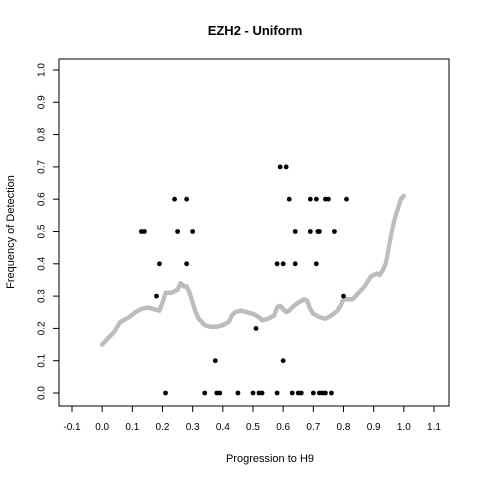  Describe the element at coordinates (102, 427) in the screenshot. I see `x-tick-label: 0.0` at that location.